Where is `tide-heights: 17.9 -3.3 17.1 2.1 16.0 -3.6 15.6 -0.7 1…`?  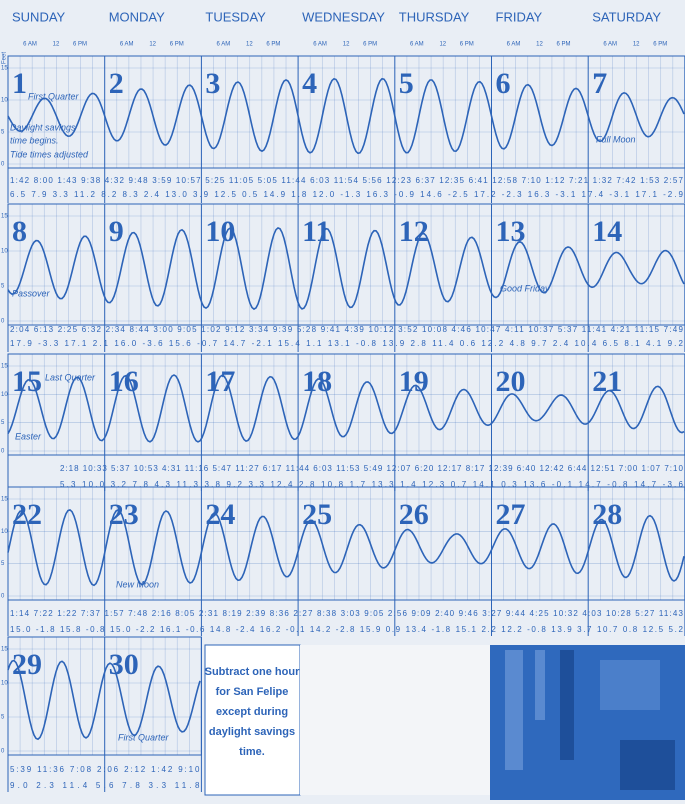 tide-heights: 17.9 -3.3 17.1 2.1 16.0 -3.6 15.6 -0.7 1… is located at coordinates (346, 343).